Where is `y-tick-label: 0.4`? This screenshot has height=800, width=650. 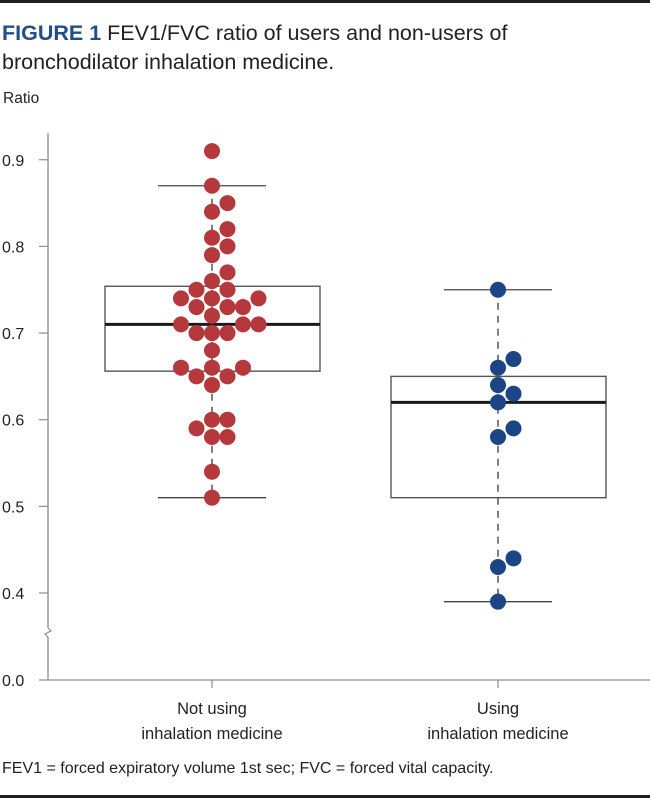 y-tick-label: 0.4 is located at coordinates (13, 594).